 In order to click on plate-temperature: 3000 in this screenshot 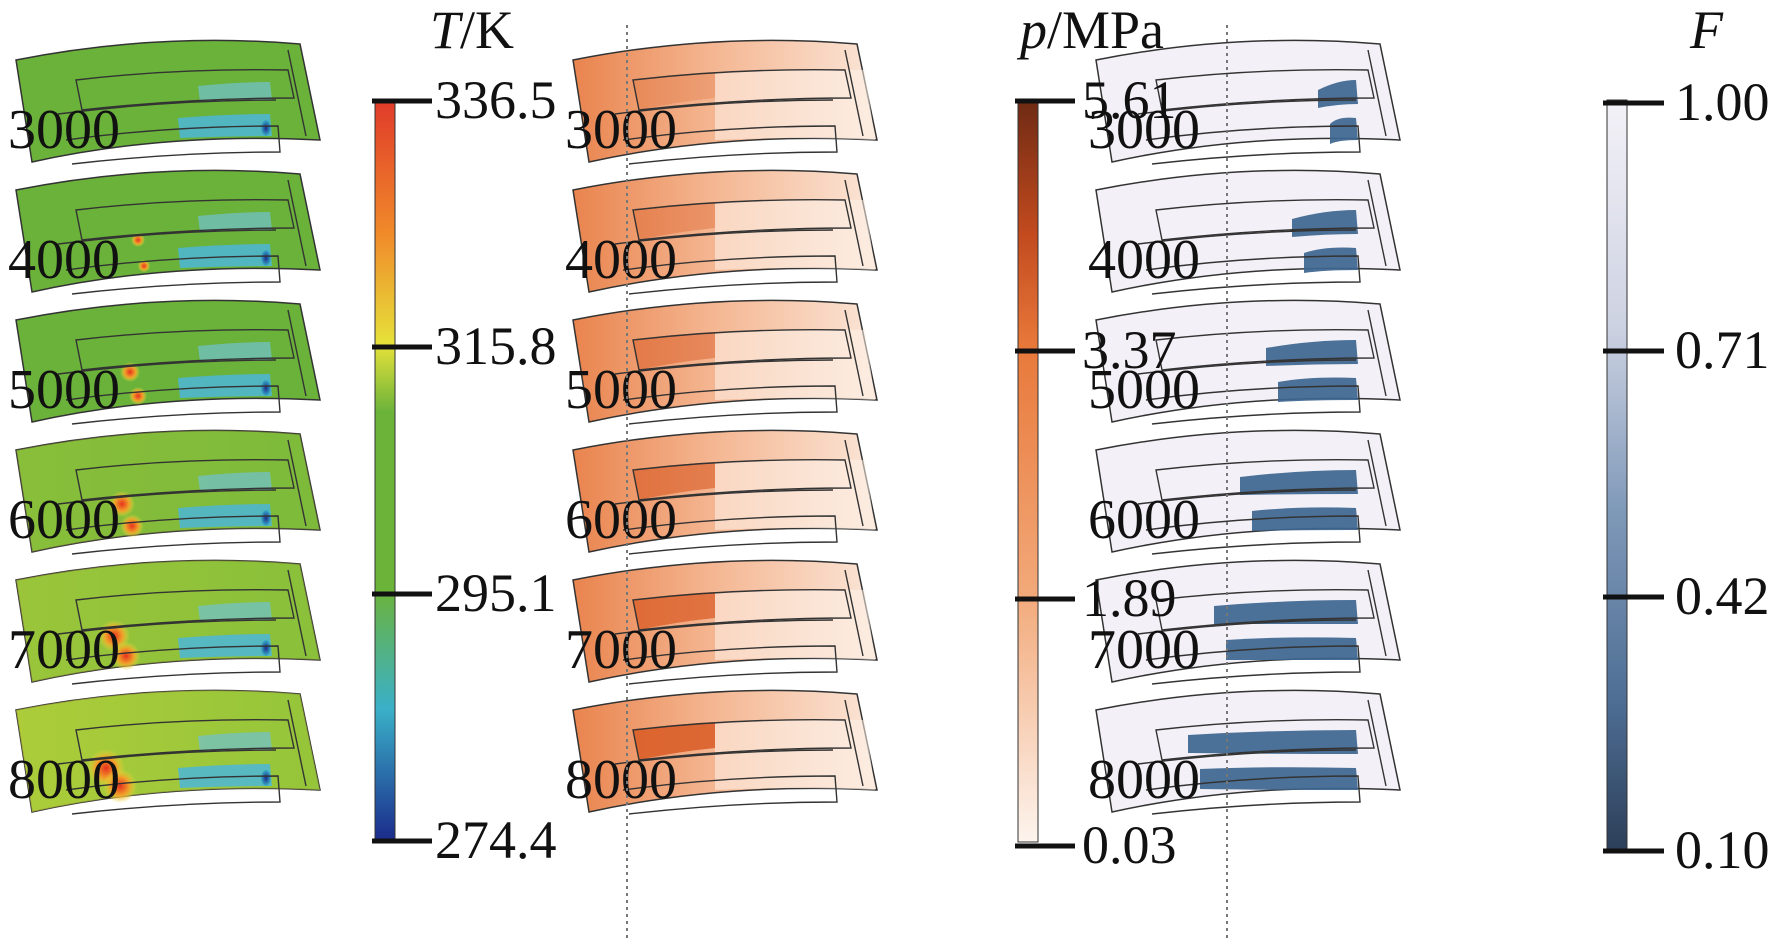, I will do `click(164, 102)`.